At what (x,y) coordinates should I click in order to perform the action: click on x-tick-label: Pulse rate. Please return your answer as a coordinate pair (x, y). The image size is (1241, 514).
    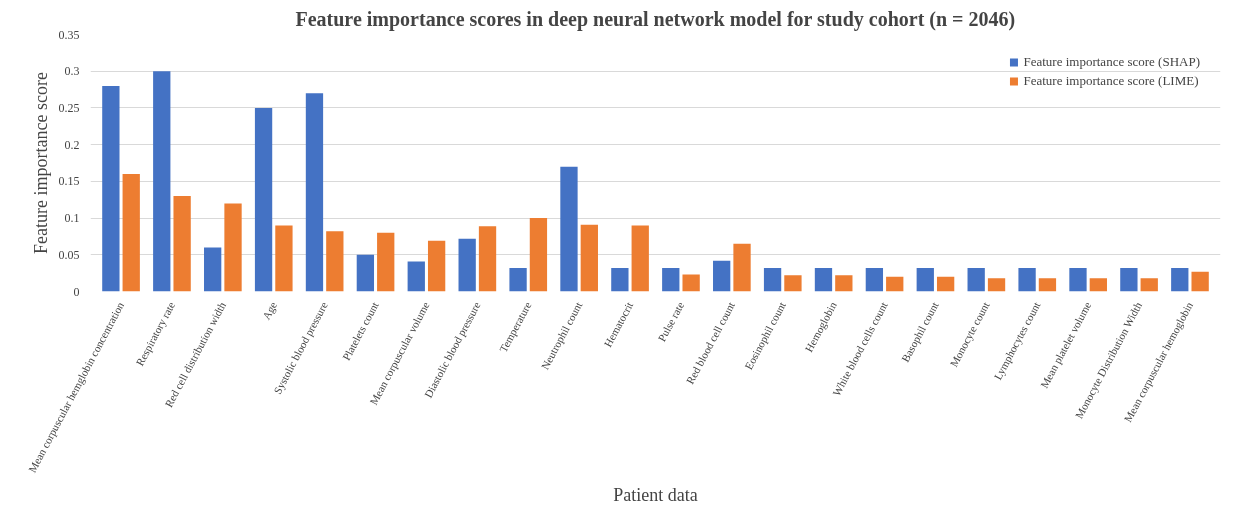
    Looking at the image, I should click on (671, 321).